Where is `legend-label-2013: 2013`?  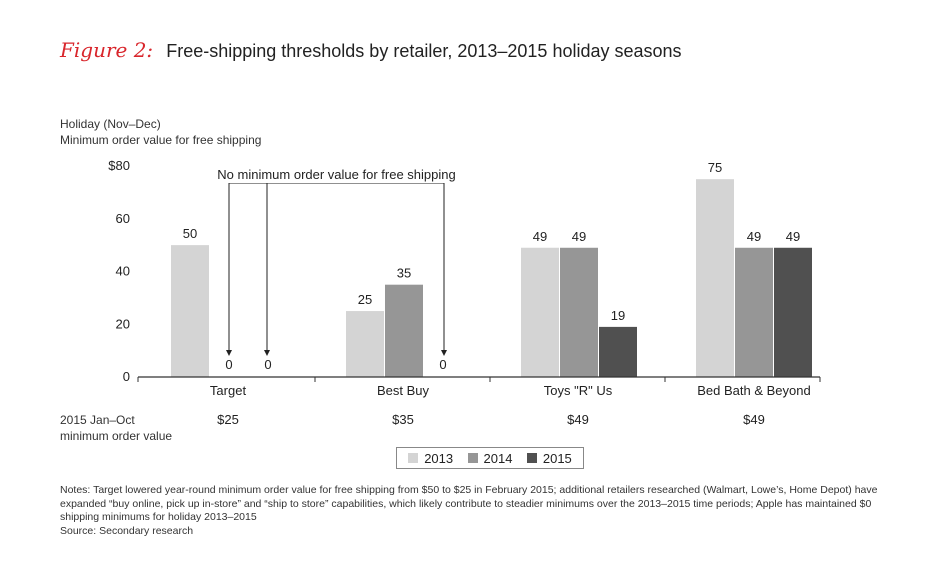 legend-label-2013: 2013 is located at coordinates (439, 458).